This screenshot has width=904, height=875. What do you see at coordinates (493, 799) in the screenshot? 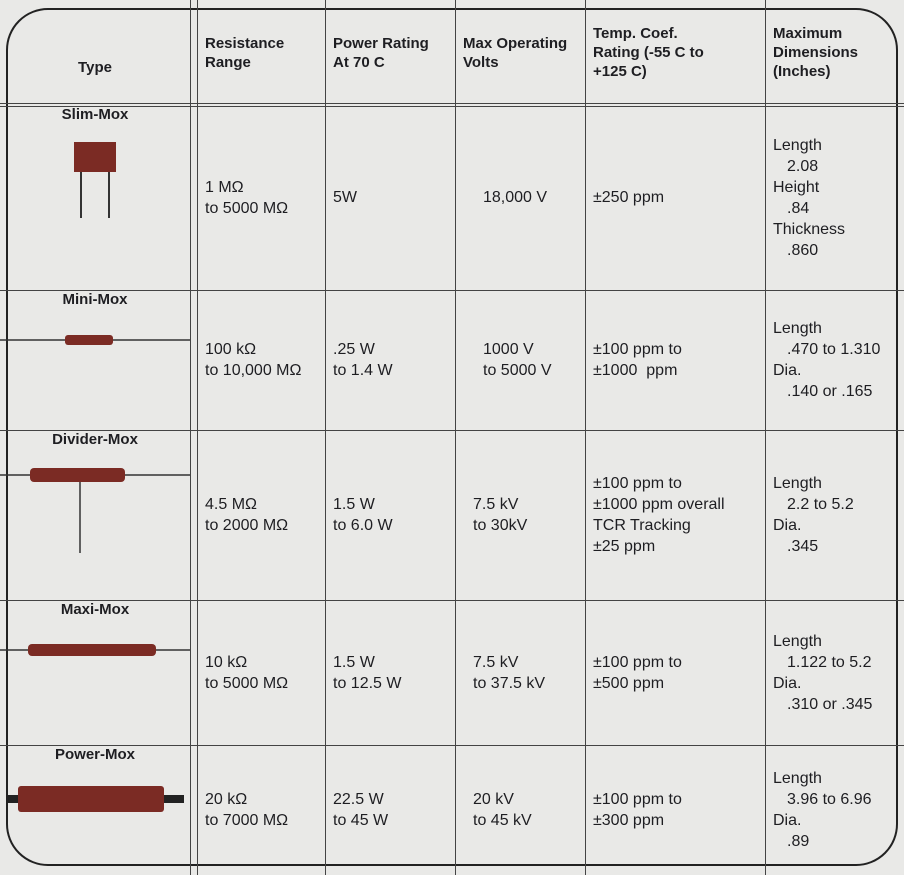
I see `cell-text: 20 kV` at bounding box center [493, 799].